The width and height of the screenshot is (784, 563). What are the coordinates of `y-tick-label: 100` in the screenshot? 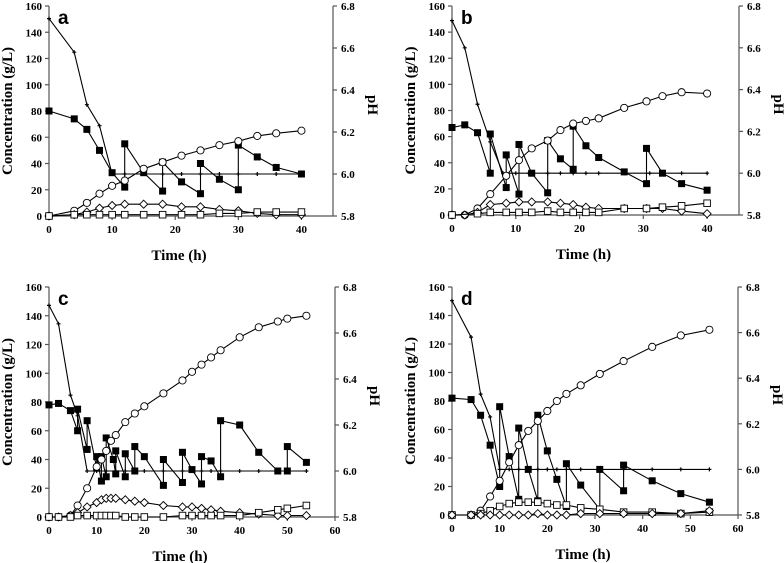 It's located at (437, 85).